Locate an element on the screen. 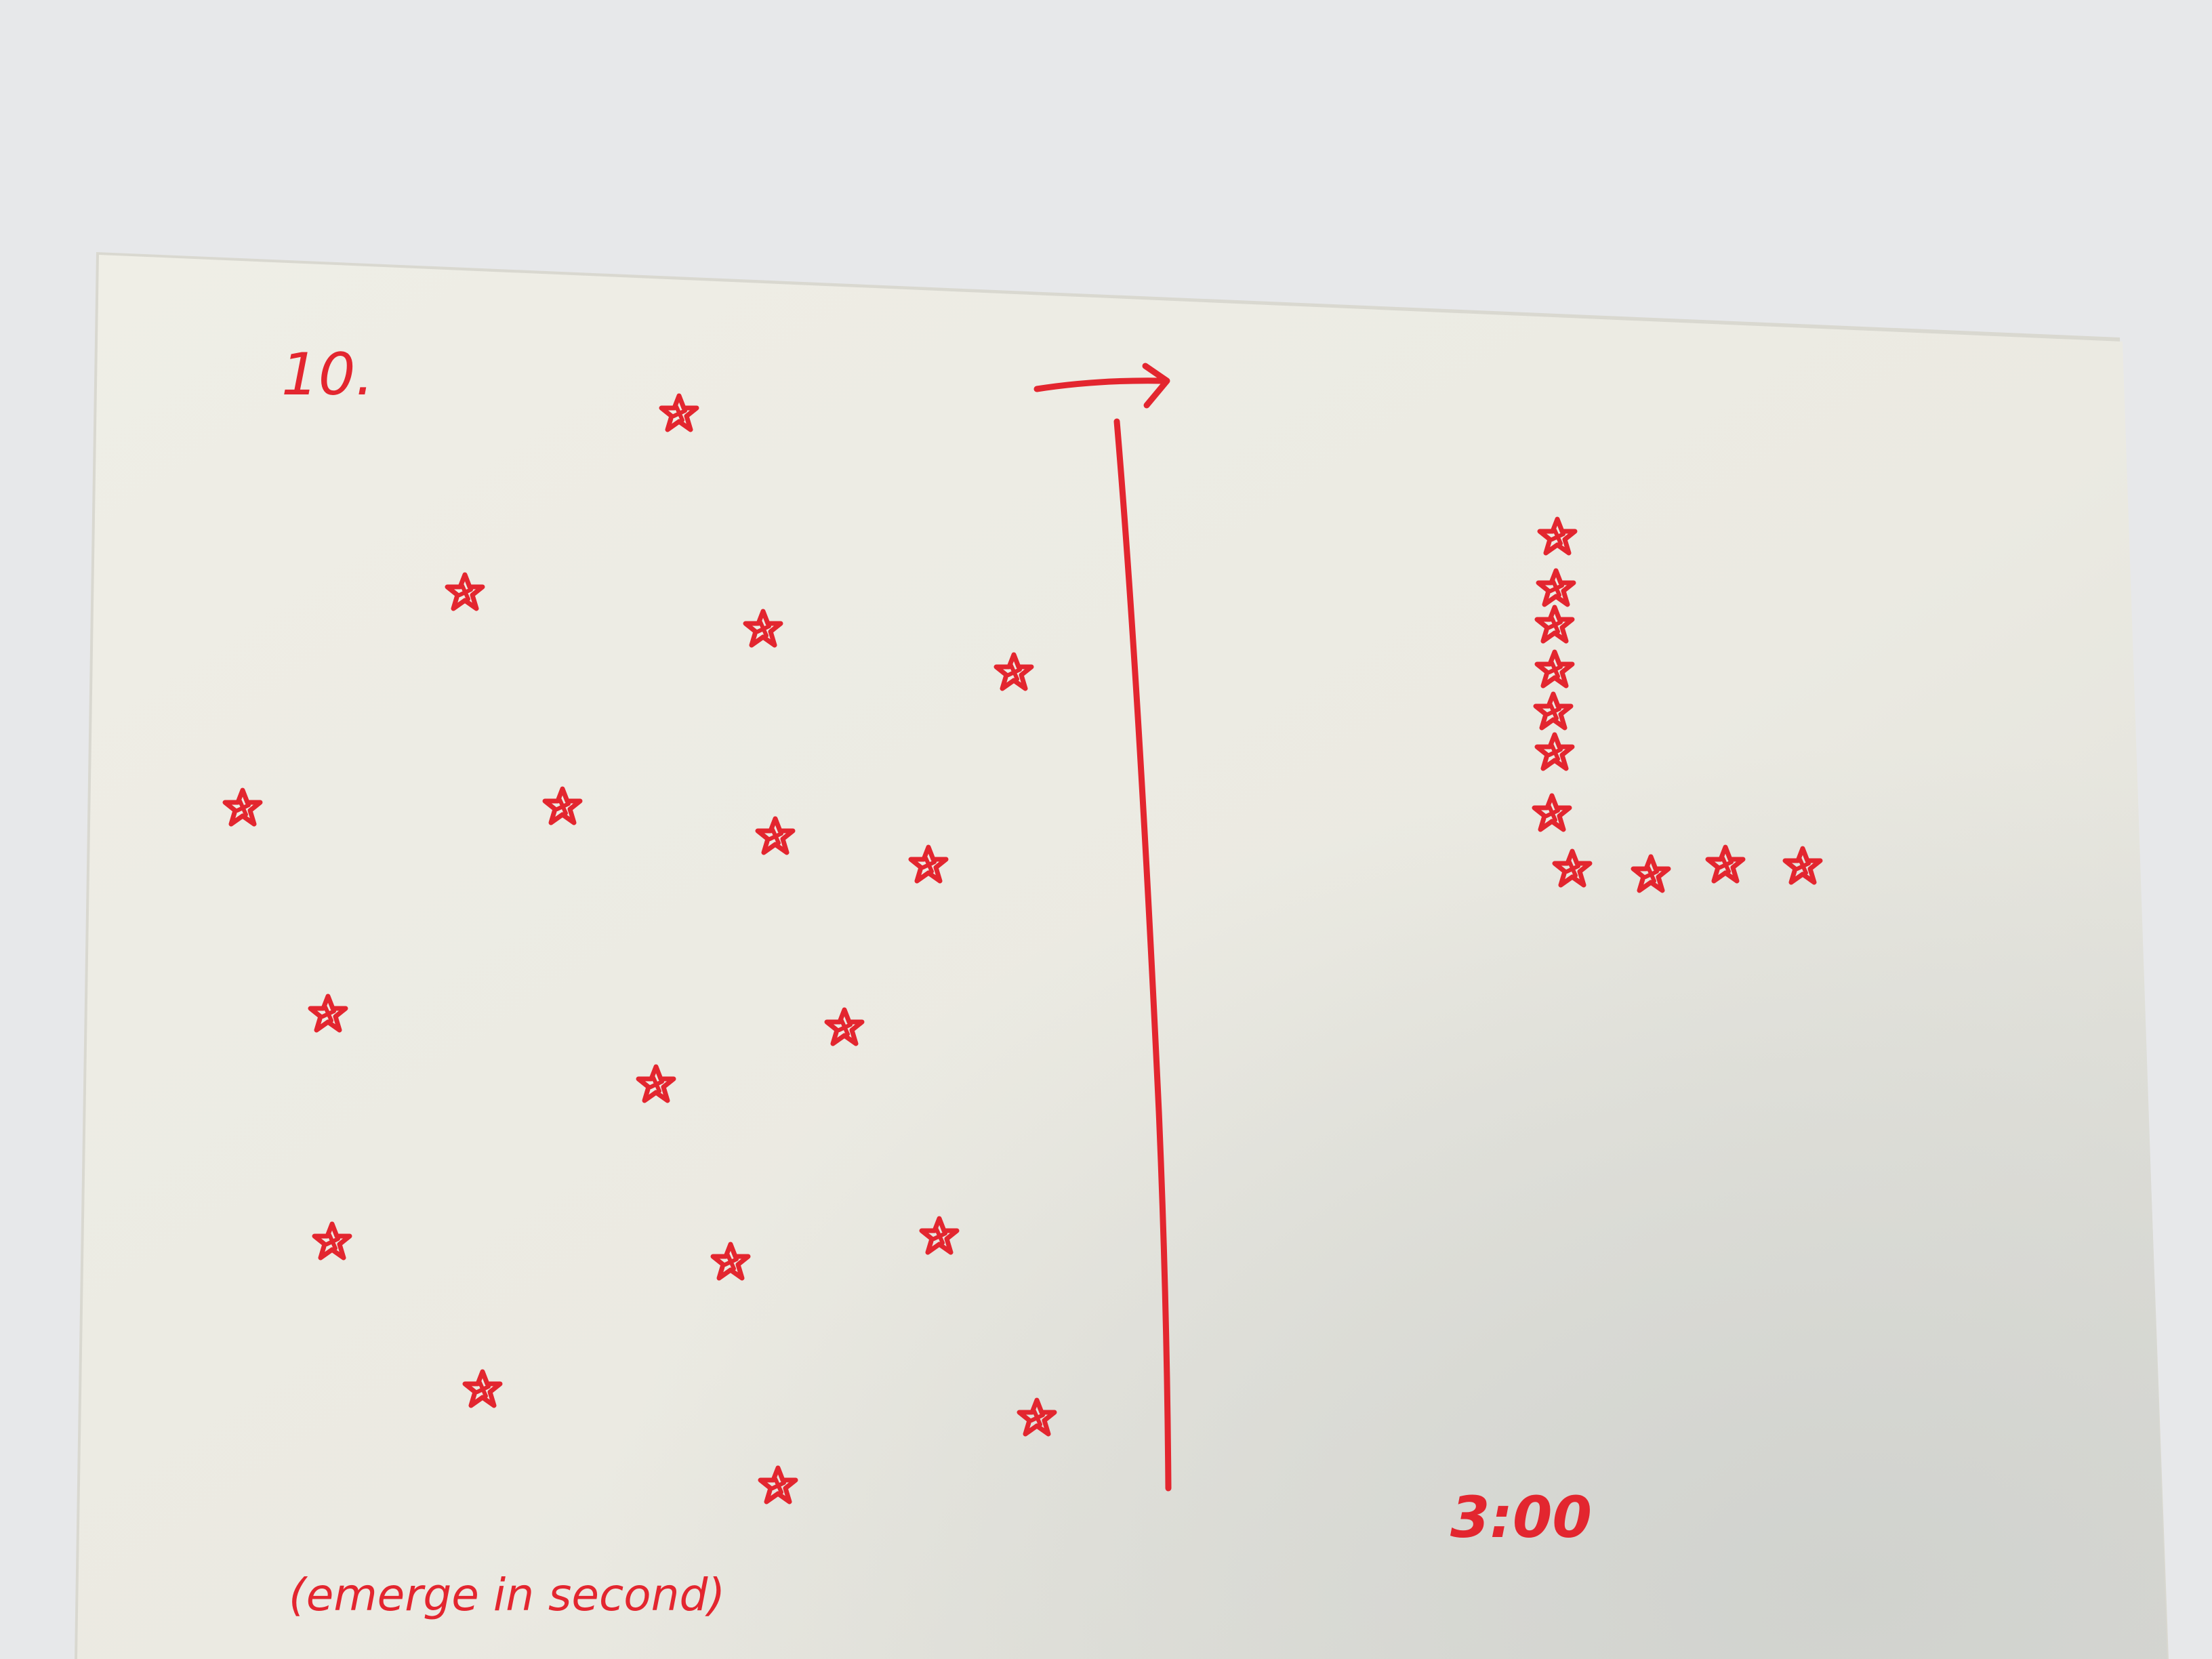 This screenshot has height=1659, width=2212. right-arrow-icon is located at coordinates (1101, 386).